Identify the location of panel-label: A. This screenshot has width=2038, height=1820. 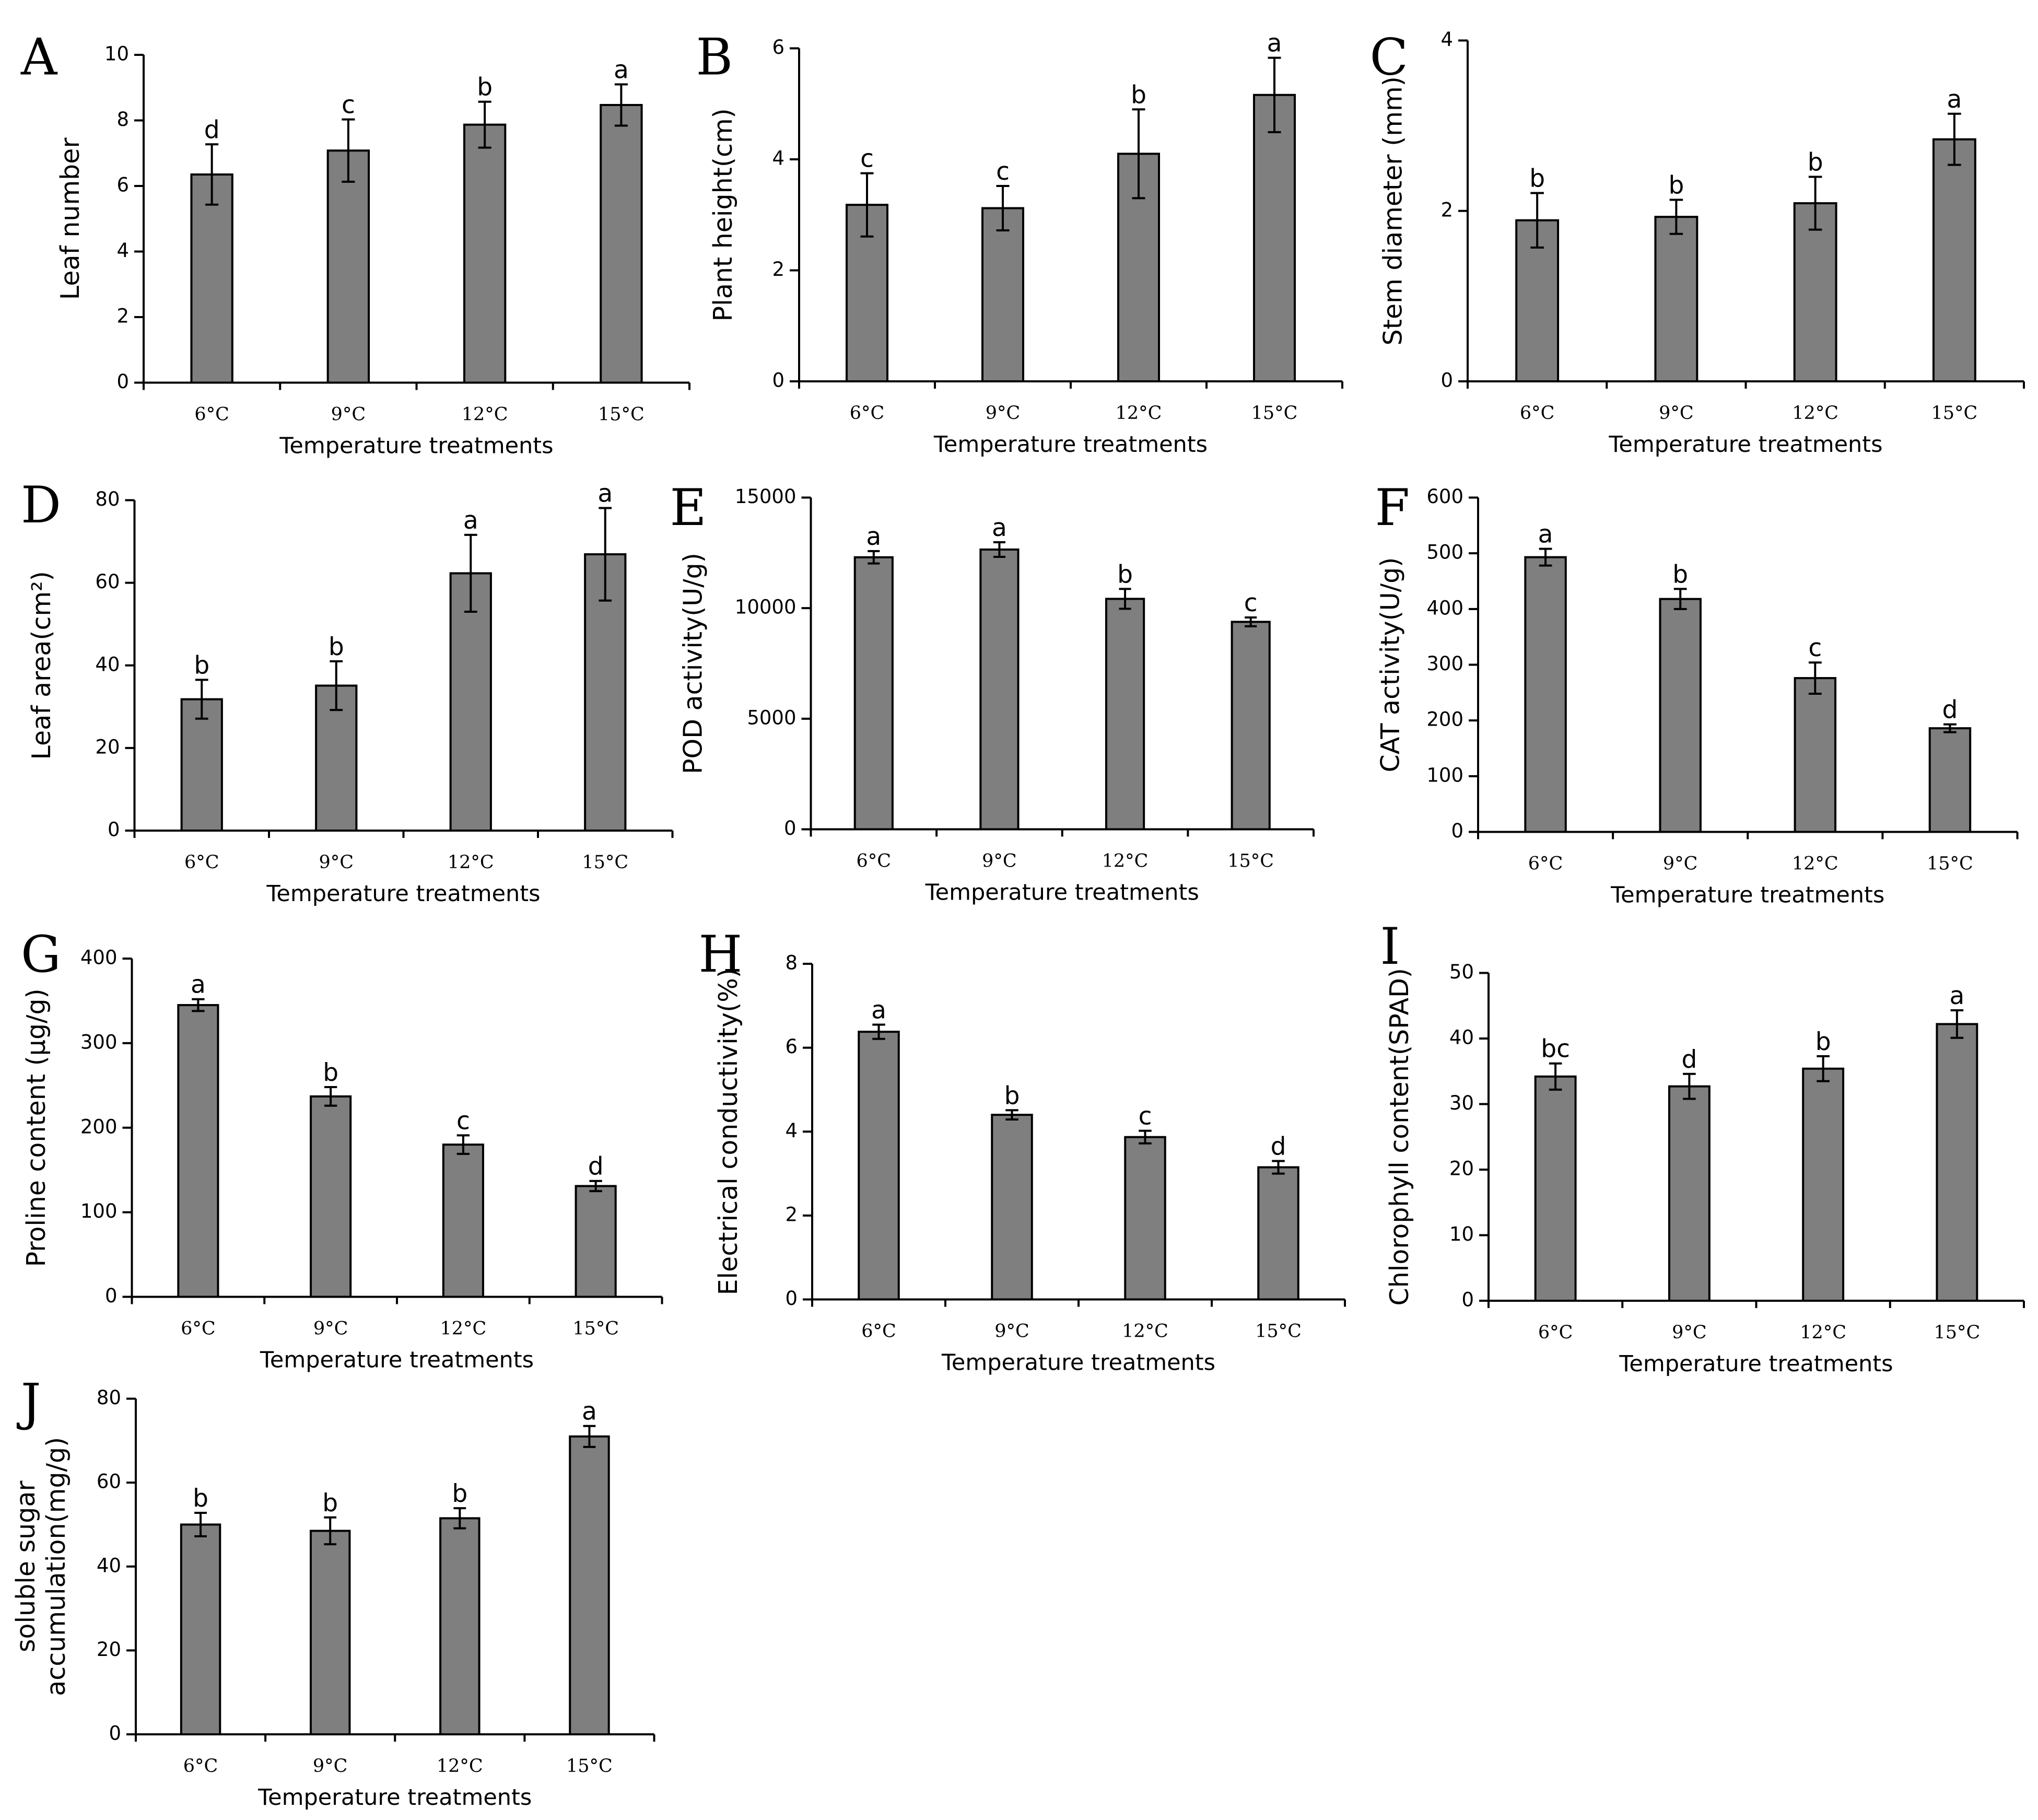
(39, 57).